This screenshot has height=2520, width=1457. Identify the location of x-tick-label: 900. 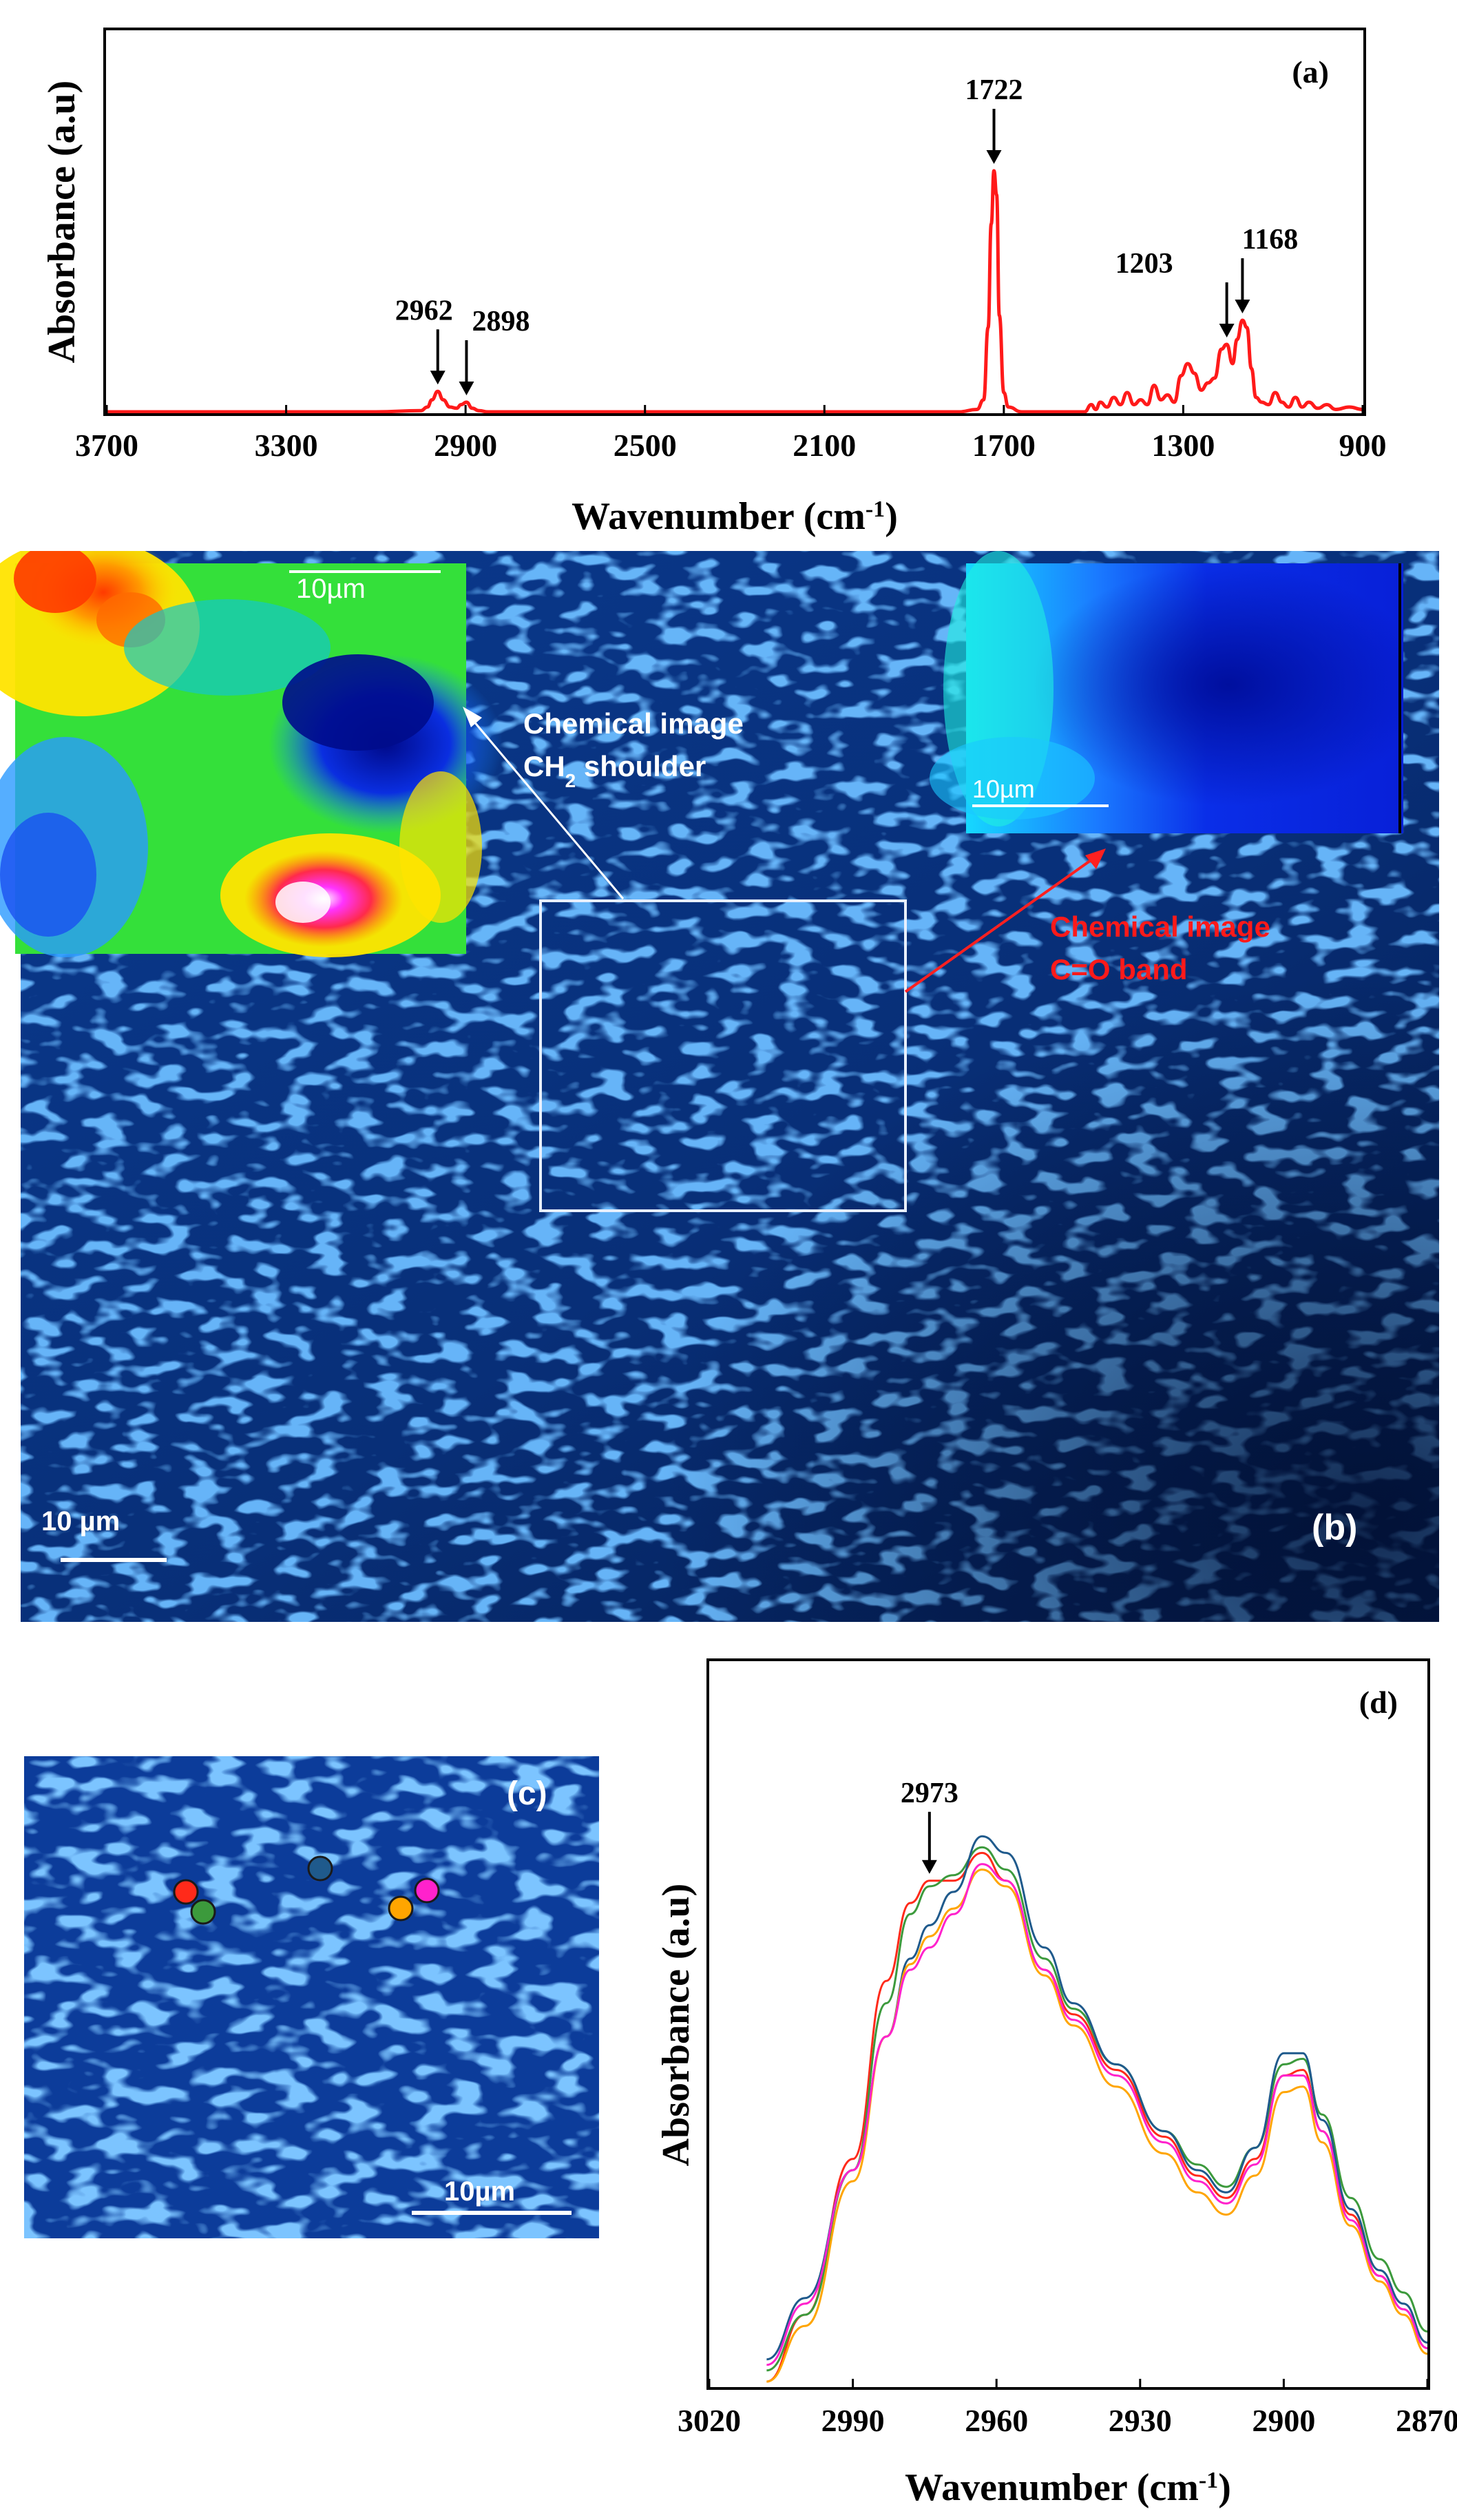
(1363, 445).